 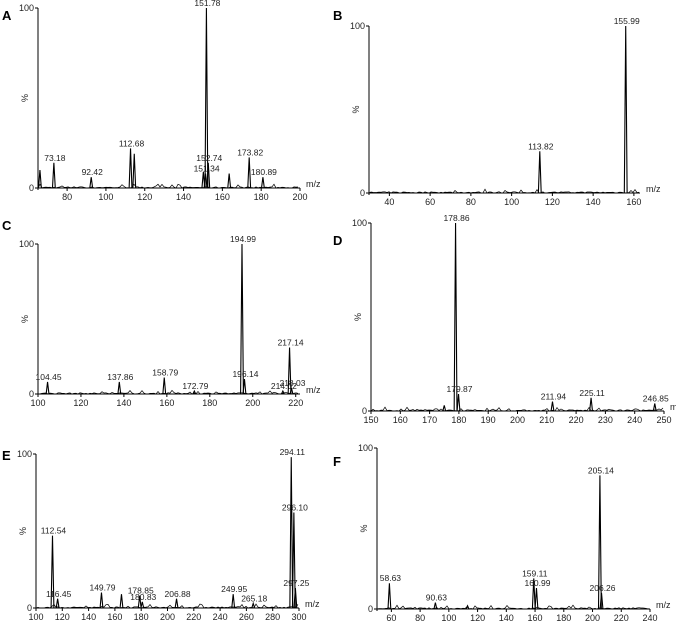 What do you see at coordinates (254, 598) in the screenshot?
I see `peak-label: 265.18` at bounding box center [254, 598].